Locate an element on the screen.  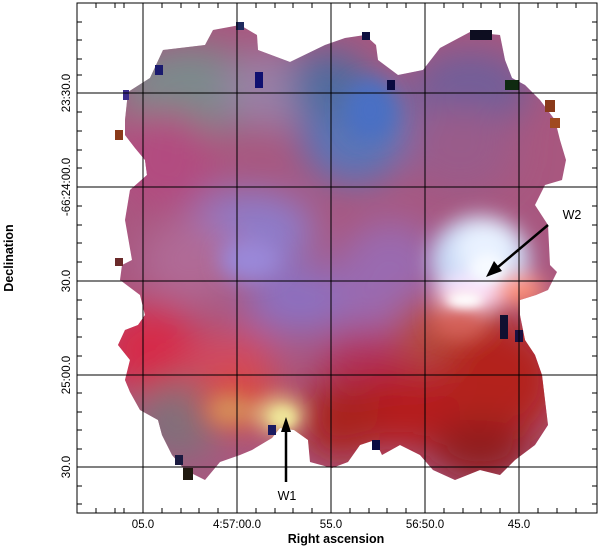
y-axis-title: Declination is located at coordinates (9, 257).